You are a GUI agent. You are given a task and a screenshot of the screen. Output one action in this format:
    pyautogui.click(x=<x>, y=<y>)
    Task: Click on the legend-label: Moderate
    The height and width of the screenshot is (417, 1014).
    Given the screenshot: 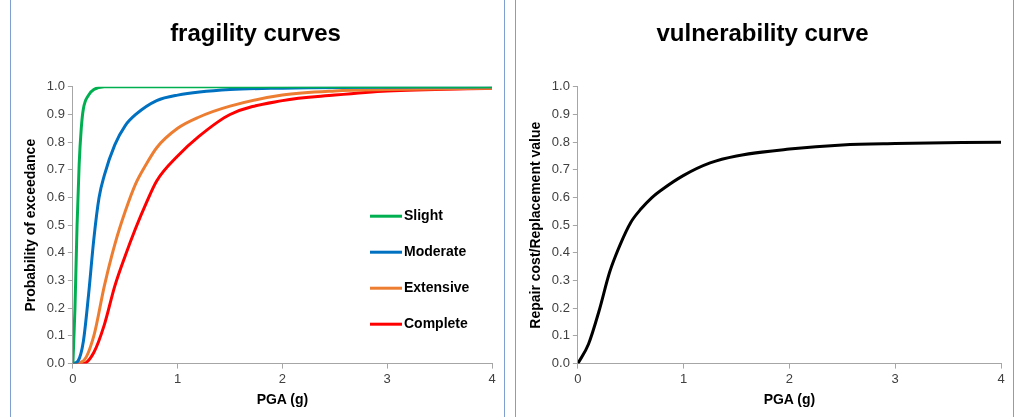 What is the action you would take?
    pyautogui.click(x=435, y=251)
    